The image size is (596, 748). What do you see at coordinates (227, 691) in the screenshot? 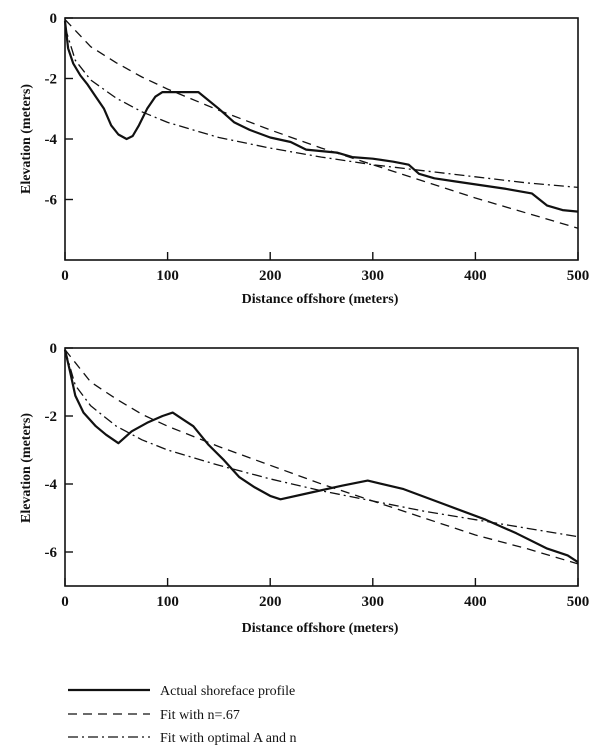
I see `legend-label: Actual shoreface profile` at bounding box center [227, 691].